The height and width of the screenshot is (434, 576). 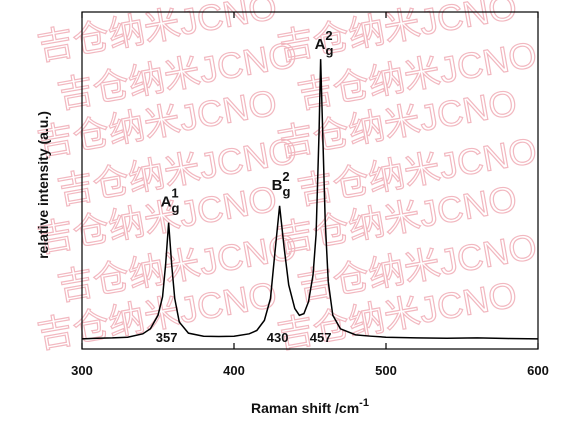 What do you see at coordinates (321, 337) in the screenshot?
I see `peak-position-label: 457` at bounding box center [321, 337].